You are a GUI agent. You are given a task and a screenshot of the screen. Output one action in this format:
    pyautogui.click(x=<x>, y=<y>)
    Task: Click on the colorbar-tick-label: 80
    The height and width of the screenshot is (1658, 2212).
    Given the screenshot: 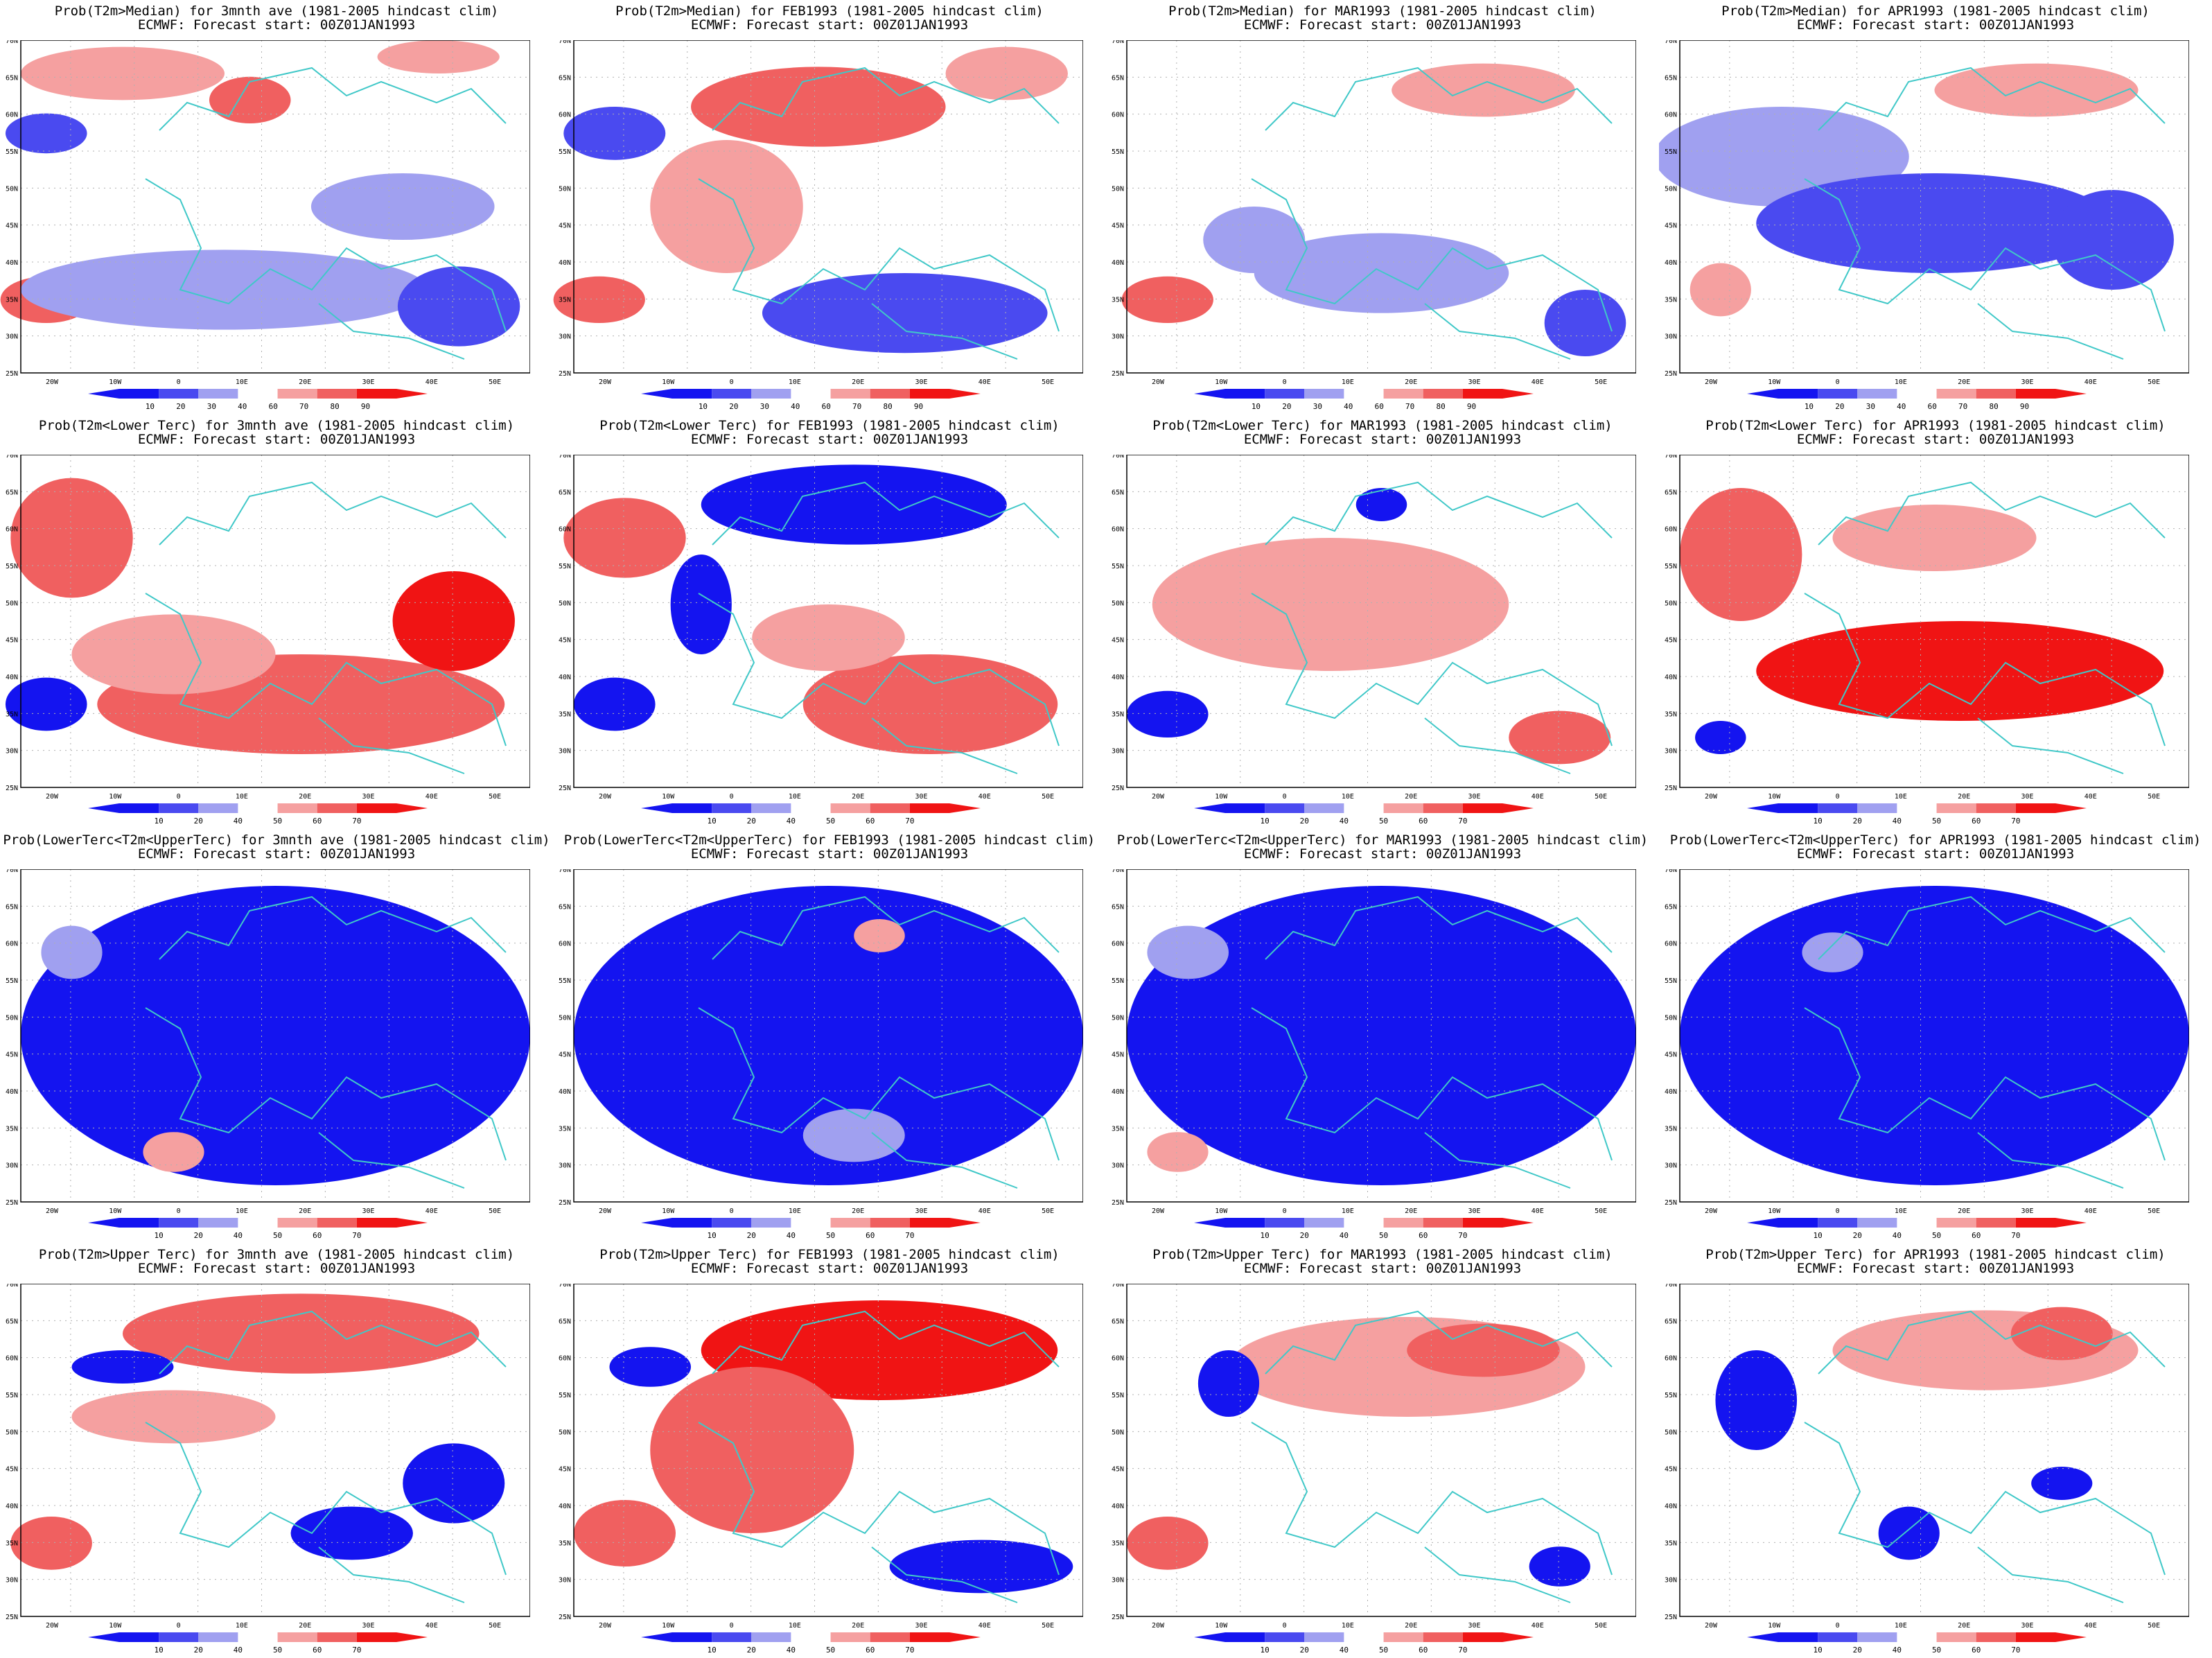 What is the action you would take?
    pyautogui.click(x=1441, y=407)
    